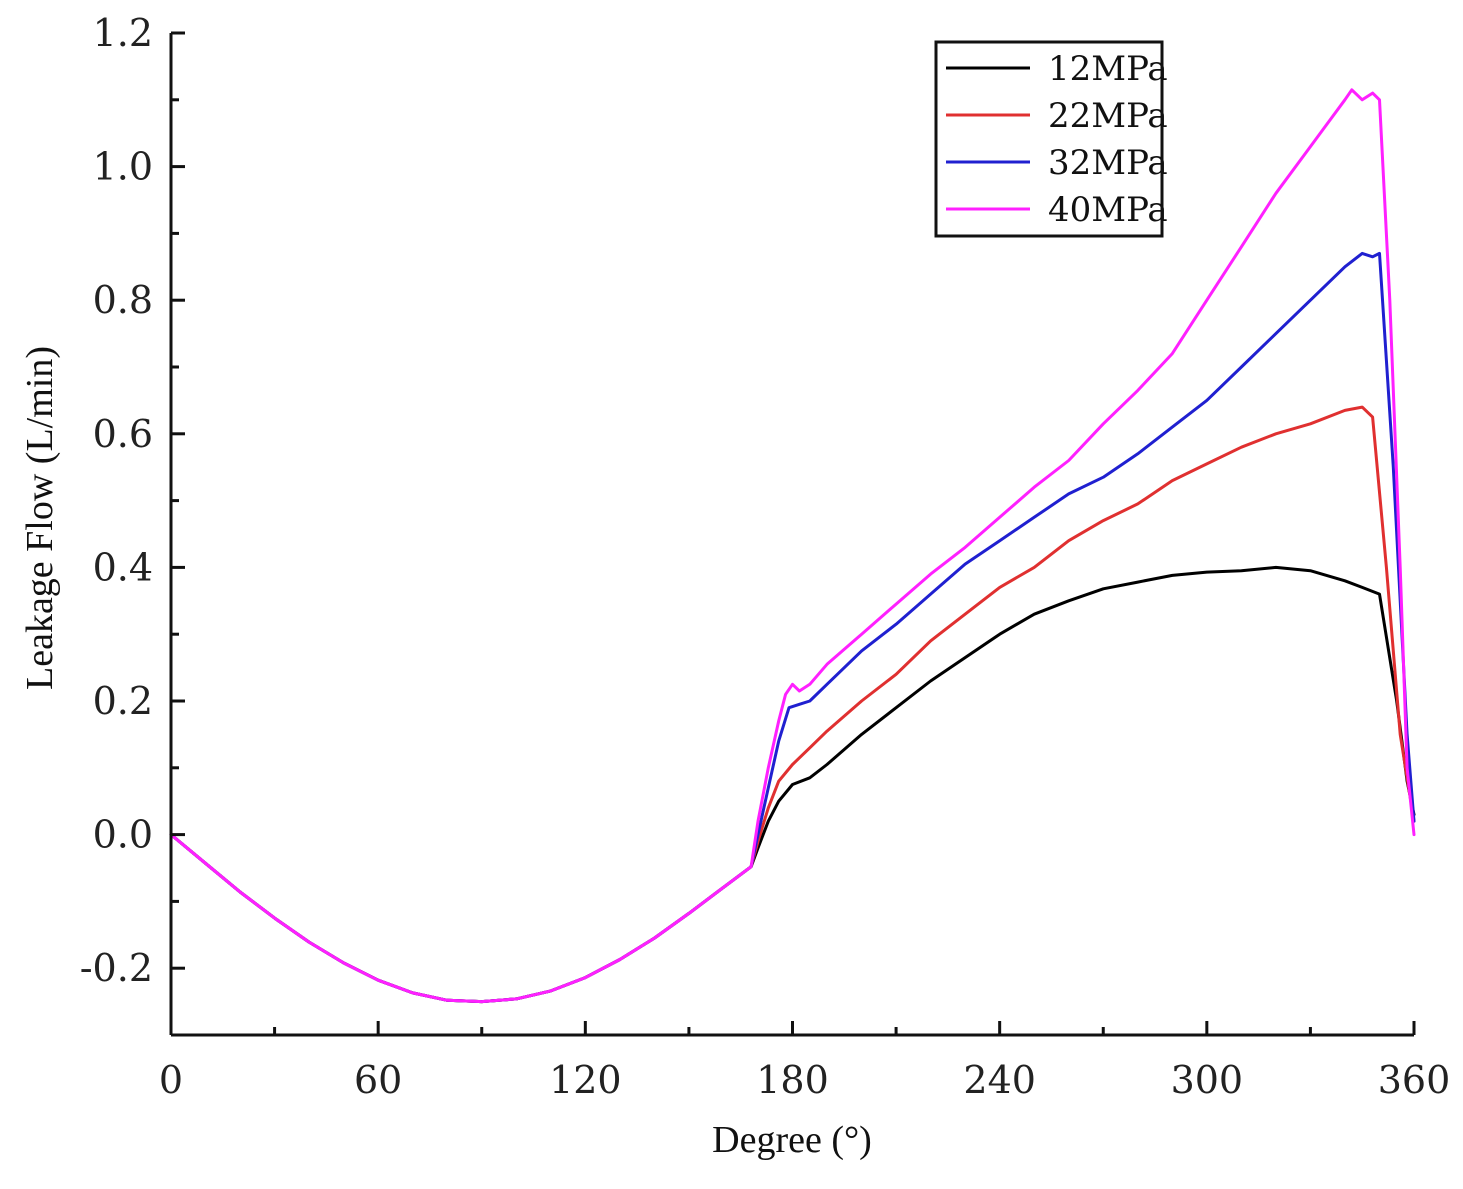 Image resolution: width=1463 pixels, height=1189 pixels. What do you see at coordinates (116, 968) in the screenshot?
I see `y-tick-label: -0.2` at bounding box center [116, 968].